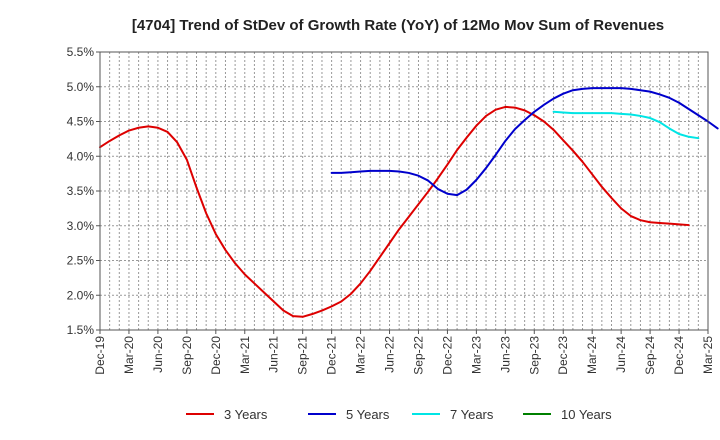 This screenshot has width=720, height=440. I want to click on y-tick-label: 5.5%, so click(81, 52).